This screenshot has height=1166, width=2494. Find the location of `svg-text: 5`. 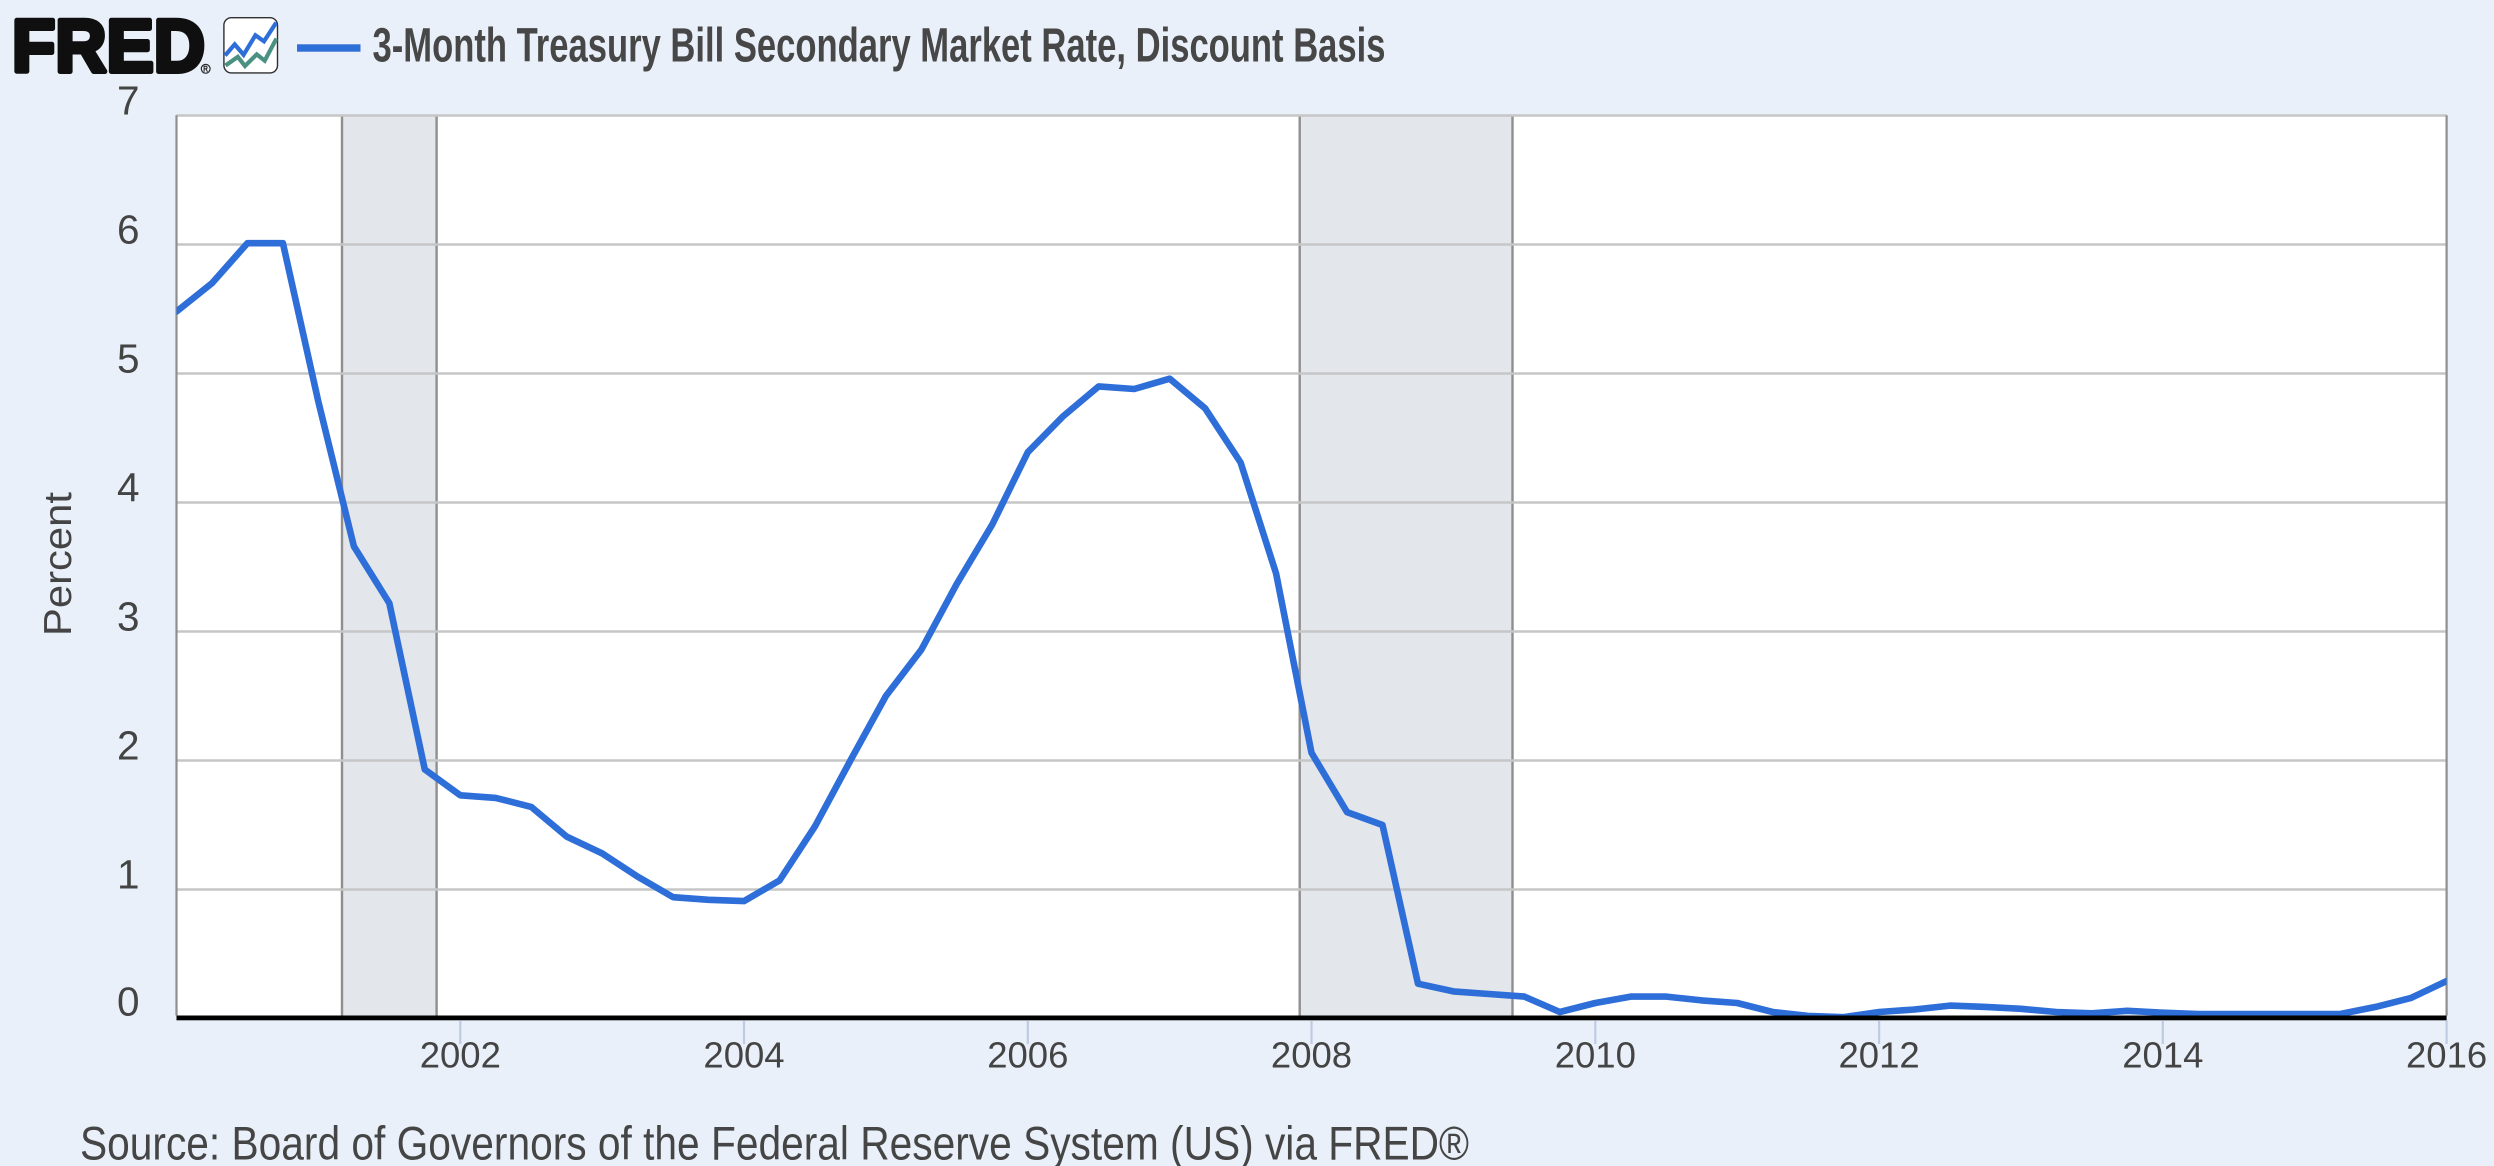

svg-text: 5 is located at coordinates (128, 359).